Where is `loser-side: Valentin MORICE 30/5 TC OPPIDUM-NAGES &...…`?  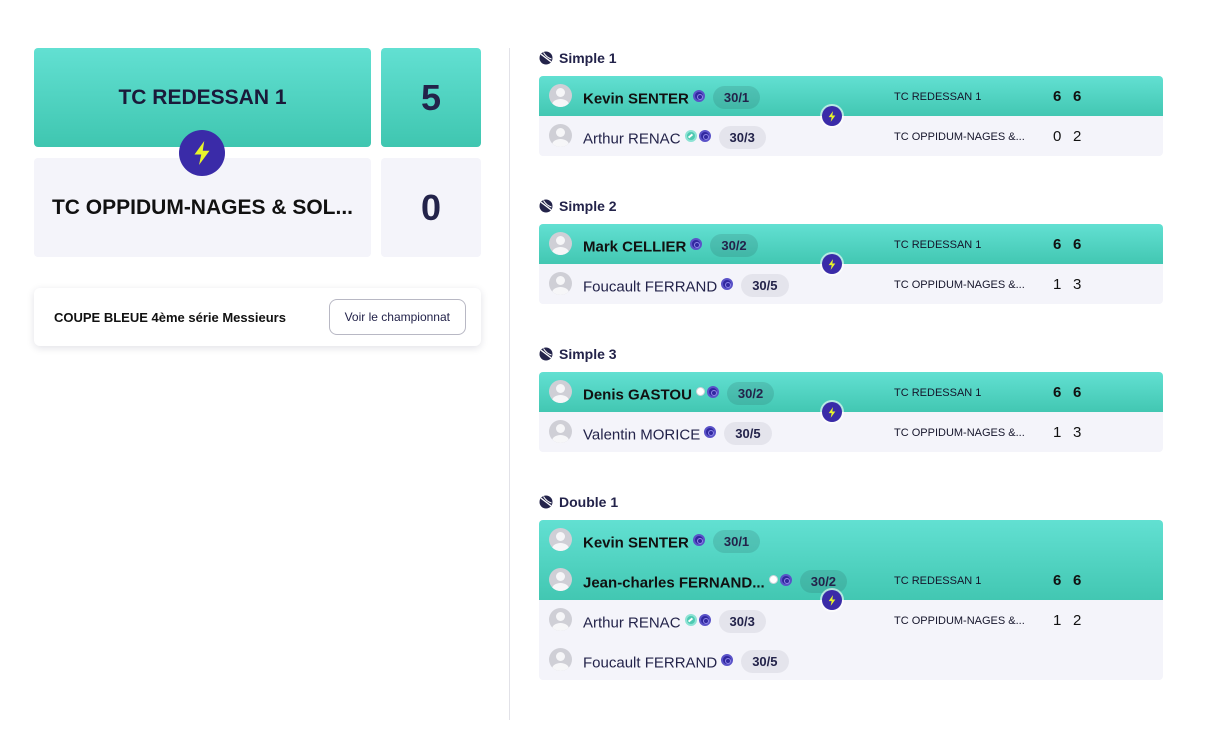 loser-side: Valentin MORICE 30/5 TC OPPIDUM-NAGES &...… is located at coordinates (851, 432).